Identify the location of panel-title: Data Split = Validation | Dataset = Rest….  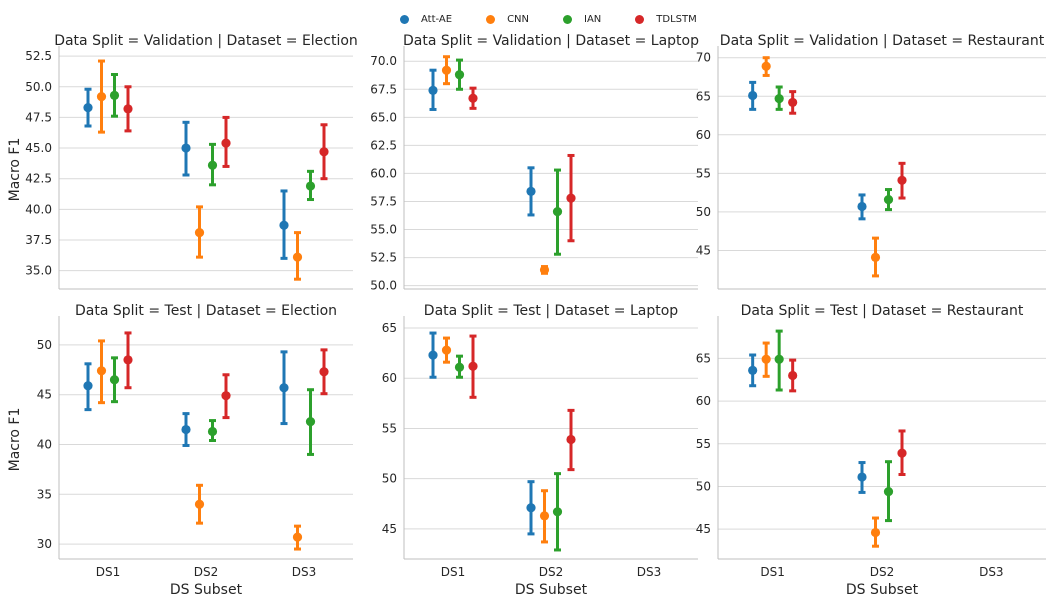
(882, 41).